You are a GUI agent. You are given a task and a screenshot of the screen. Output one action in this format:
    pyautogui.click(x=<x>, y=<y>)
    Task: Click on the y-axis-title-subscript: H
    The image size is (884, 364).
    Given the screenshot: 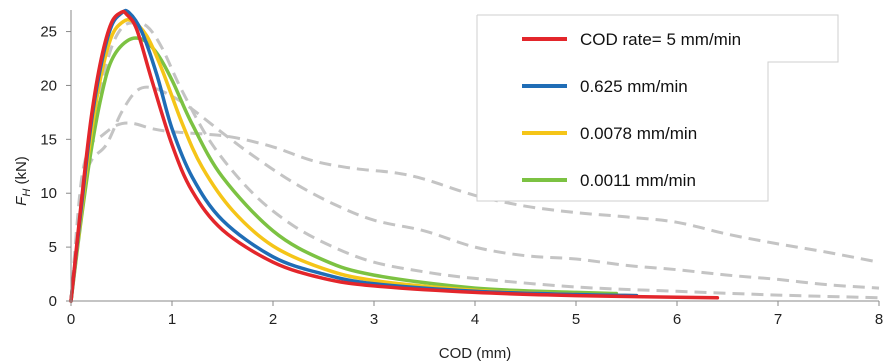 What is the action you would take?
    pyautogui.click(x=27, y=193)
    